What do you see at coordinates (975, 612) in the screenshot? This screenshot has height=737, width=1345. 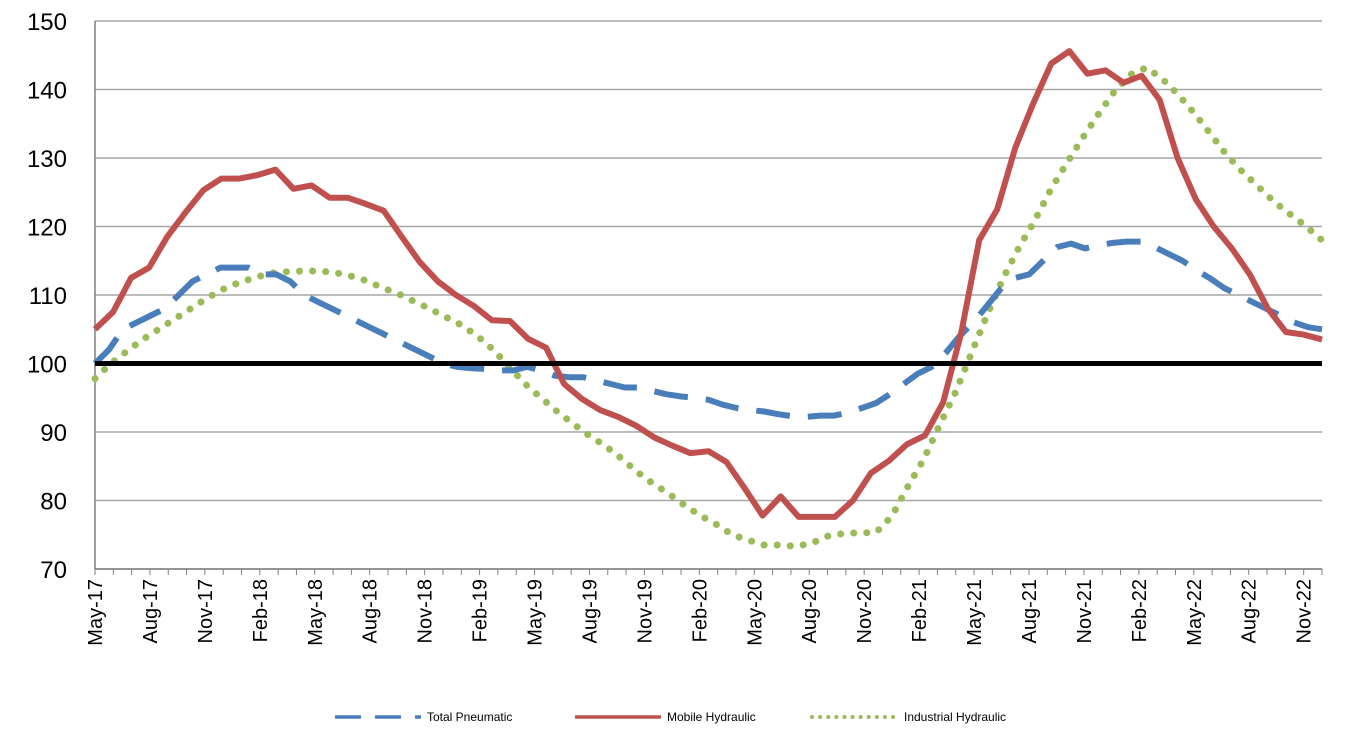 I see `x-tick-label: May-21` at bounding box center [975, 612].